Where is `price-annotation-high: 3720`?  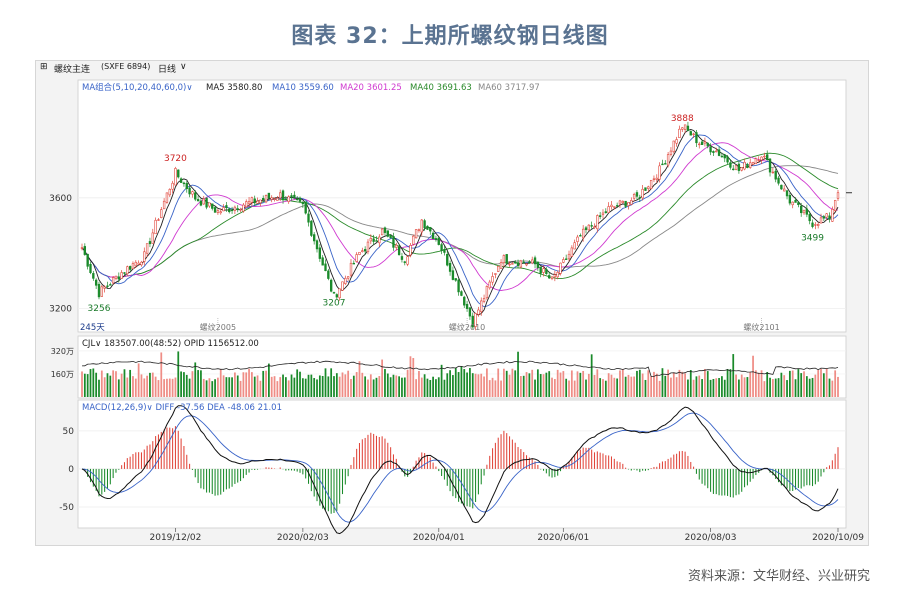 price-annotation-high: 3720 is located at coordinates (175, 159).